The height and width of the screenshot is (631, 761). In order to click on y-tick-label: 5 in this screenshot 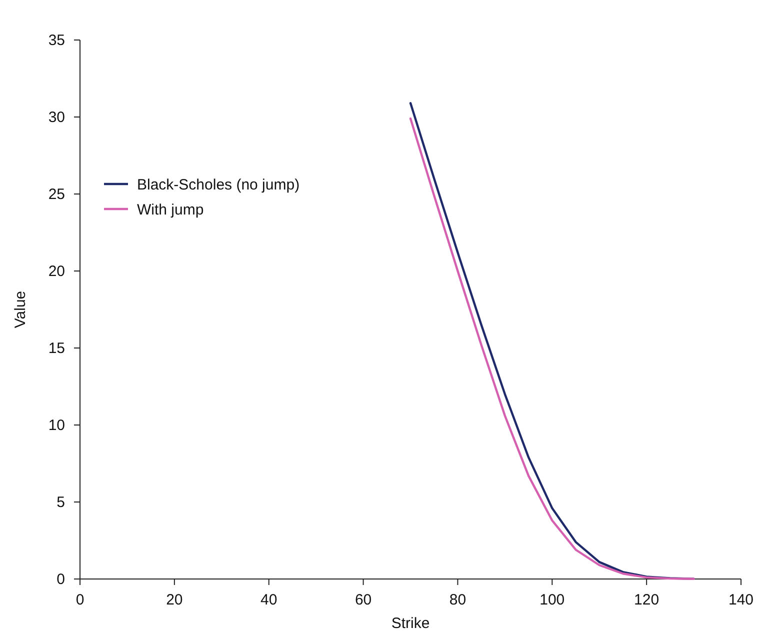, I will do `click(60, 502)`.